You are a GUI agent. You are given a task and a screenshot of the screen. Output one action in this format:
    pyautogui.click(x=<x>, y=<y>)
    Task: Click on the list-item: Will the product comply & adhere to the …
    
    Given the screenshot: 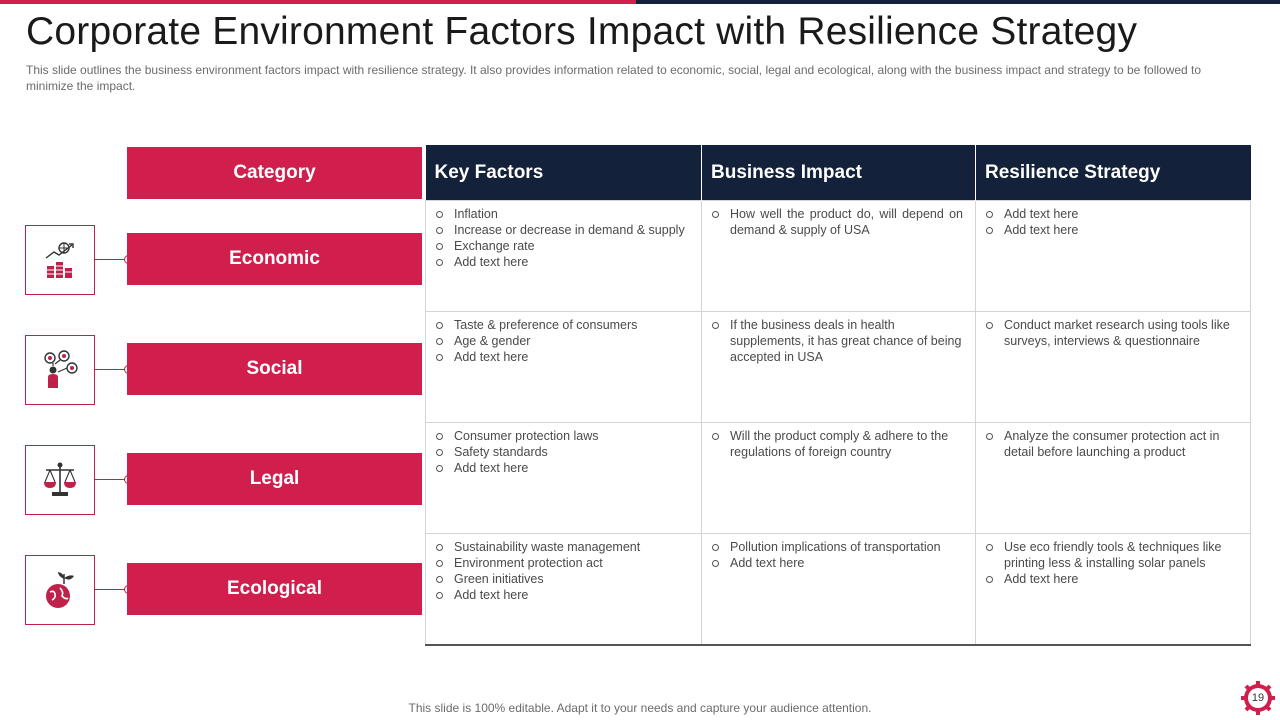 What is the action you would take?
    pyautogui.click(x=836, y=444)
    